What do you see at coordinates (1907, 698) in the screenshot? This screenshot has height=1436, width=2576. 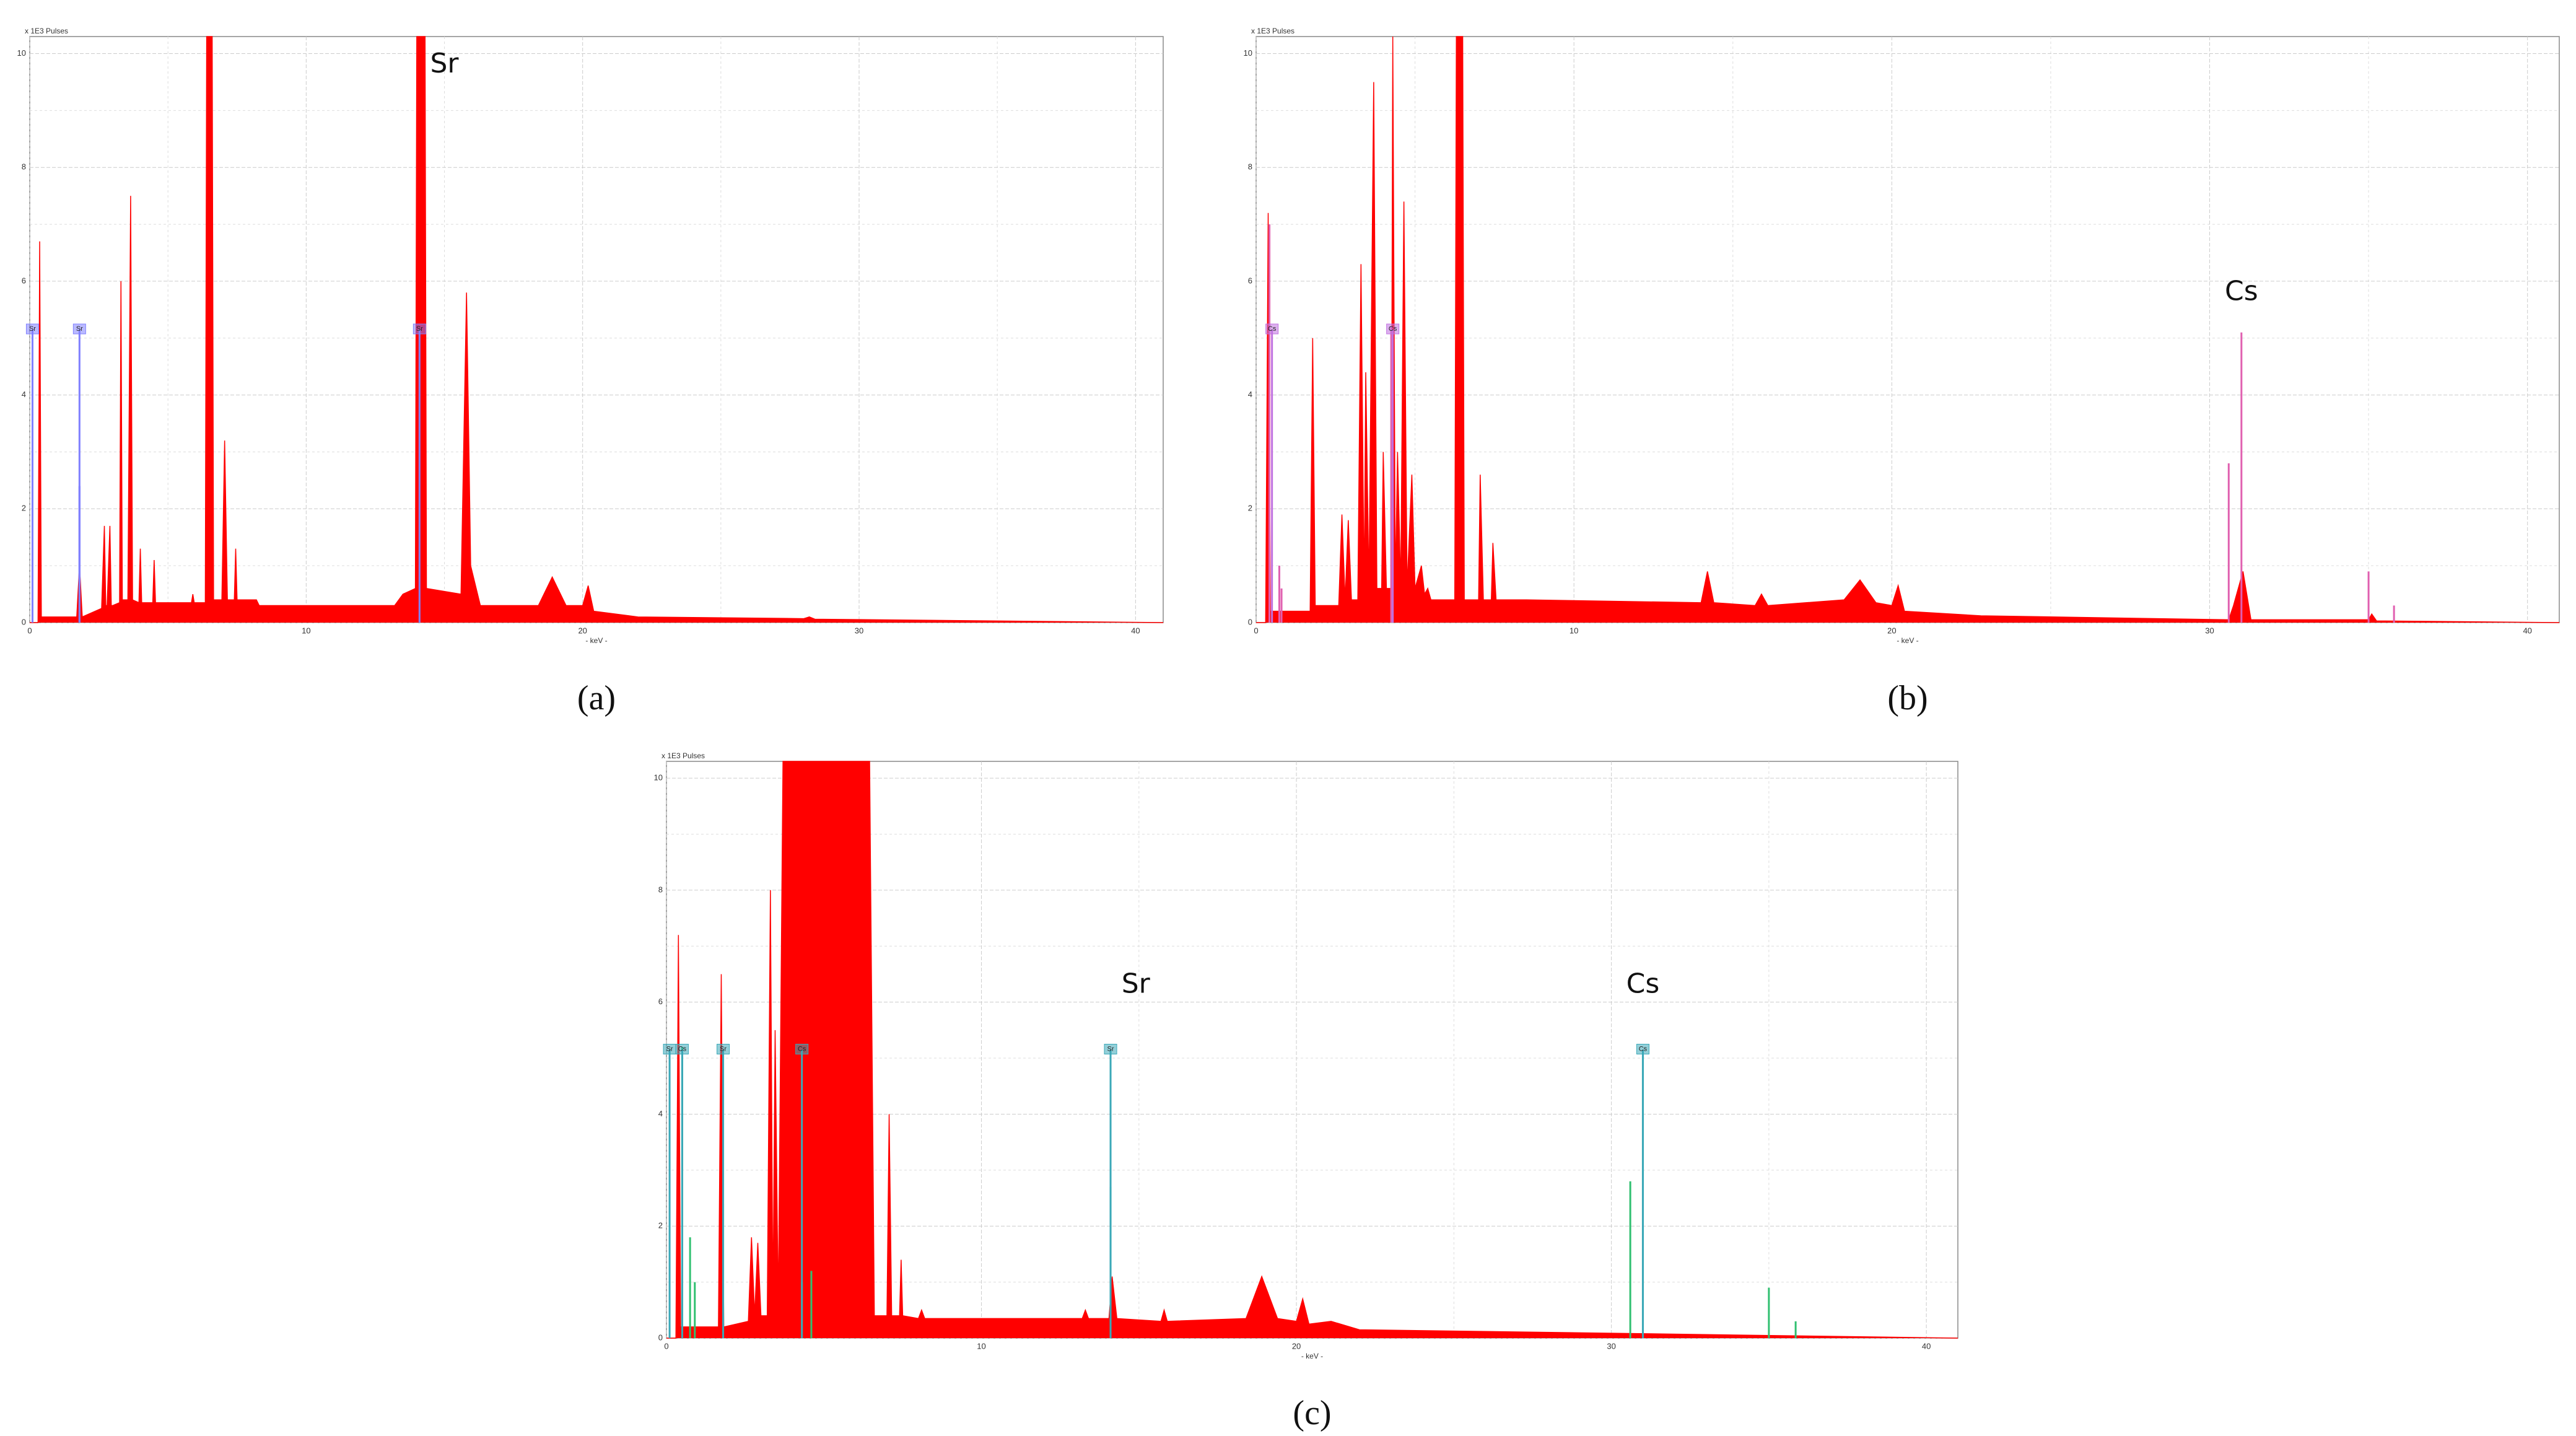 I see `caption: (b)` at bounding box center [1907, 698].